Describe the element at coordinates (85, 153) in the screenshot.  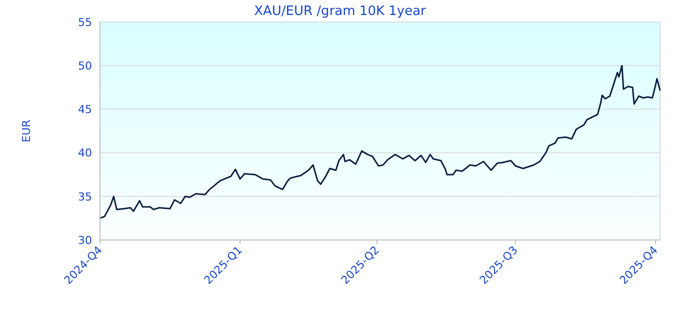
I see `y-tick-label: 40` at that location.